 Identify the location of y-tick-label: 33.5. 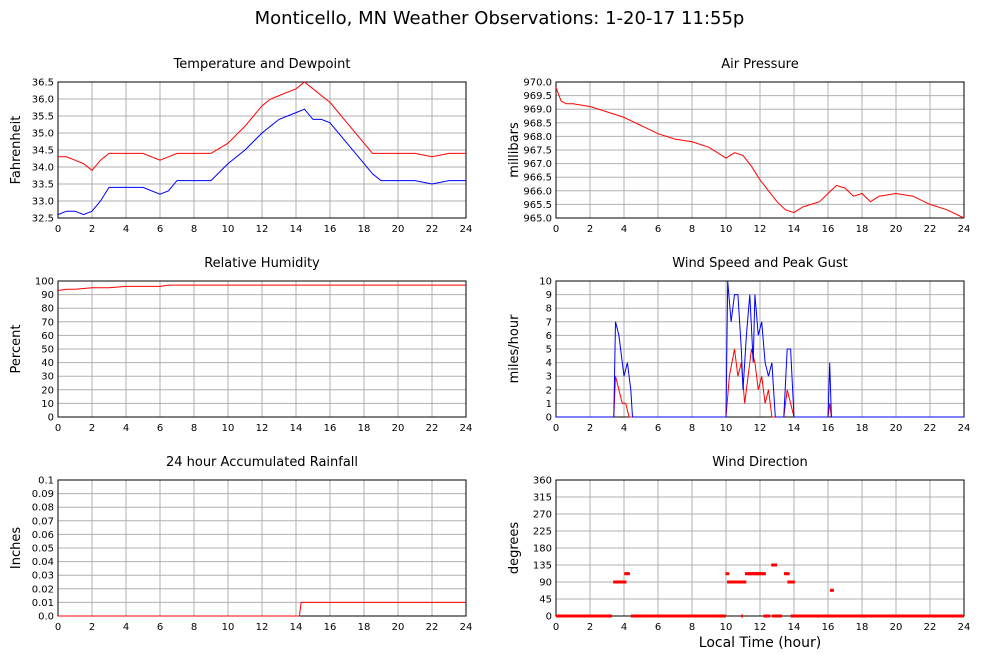
(43, 185).